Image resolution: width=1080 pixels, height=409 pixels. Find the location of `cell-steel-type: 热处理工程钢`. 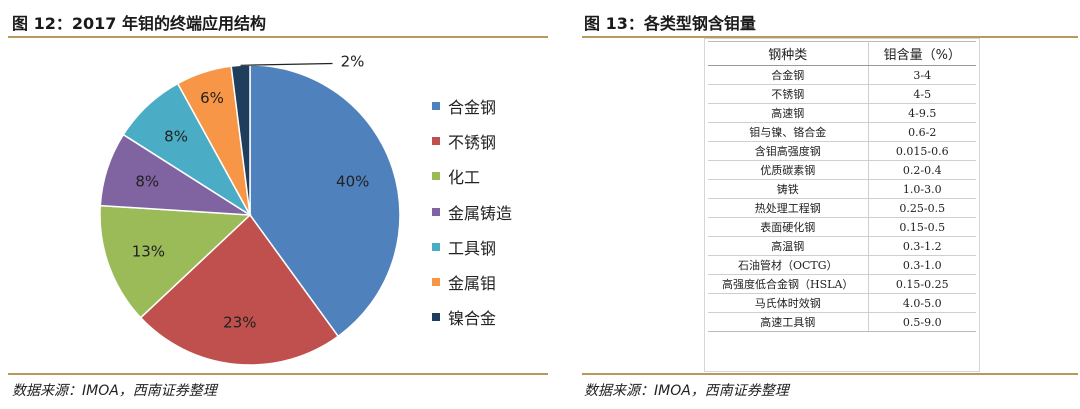

cell-steel-type: 热处理工程钢 is located at coordinates (788, 208).